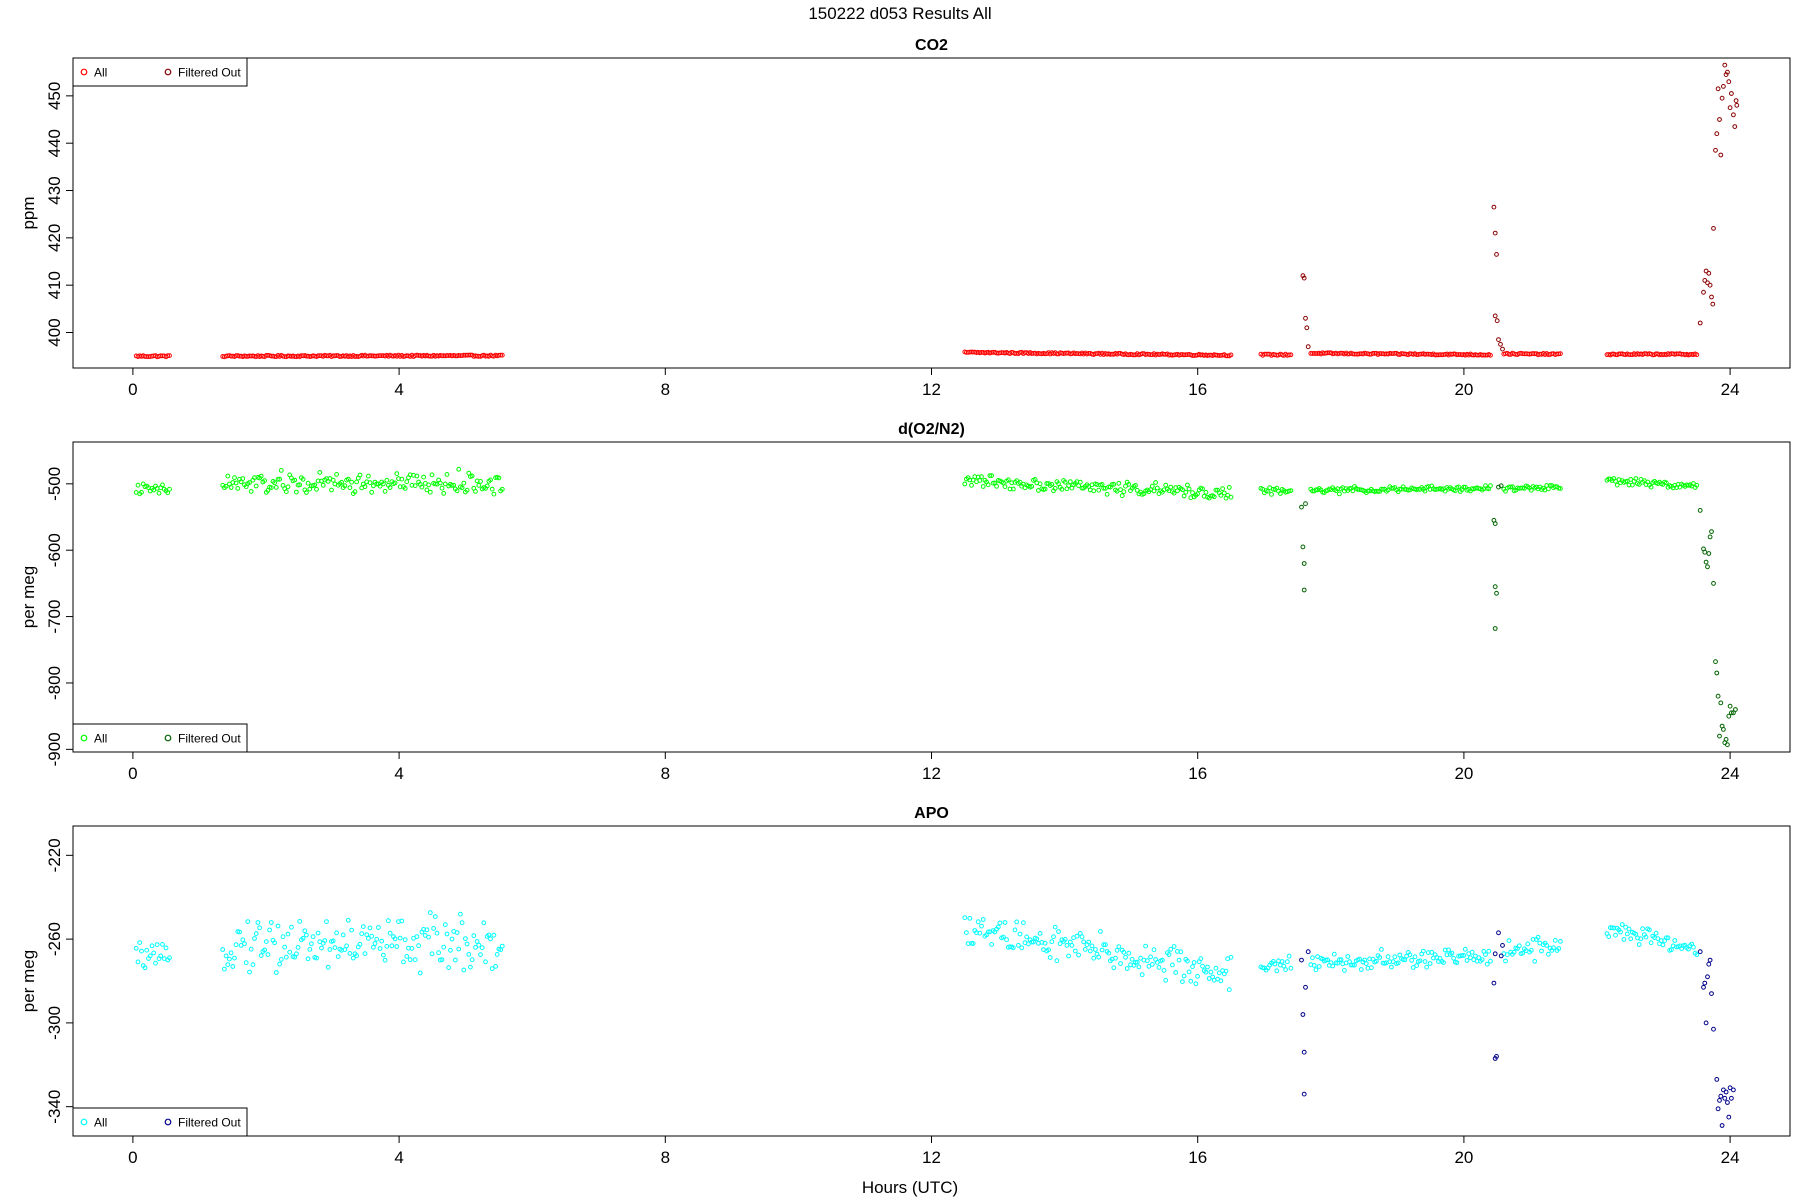  Describe the element at coordinates (209, 739) in the screenshot. I see `legend-label: Filtered Out` at that location.